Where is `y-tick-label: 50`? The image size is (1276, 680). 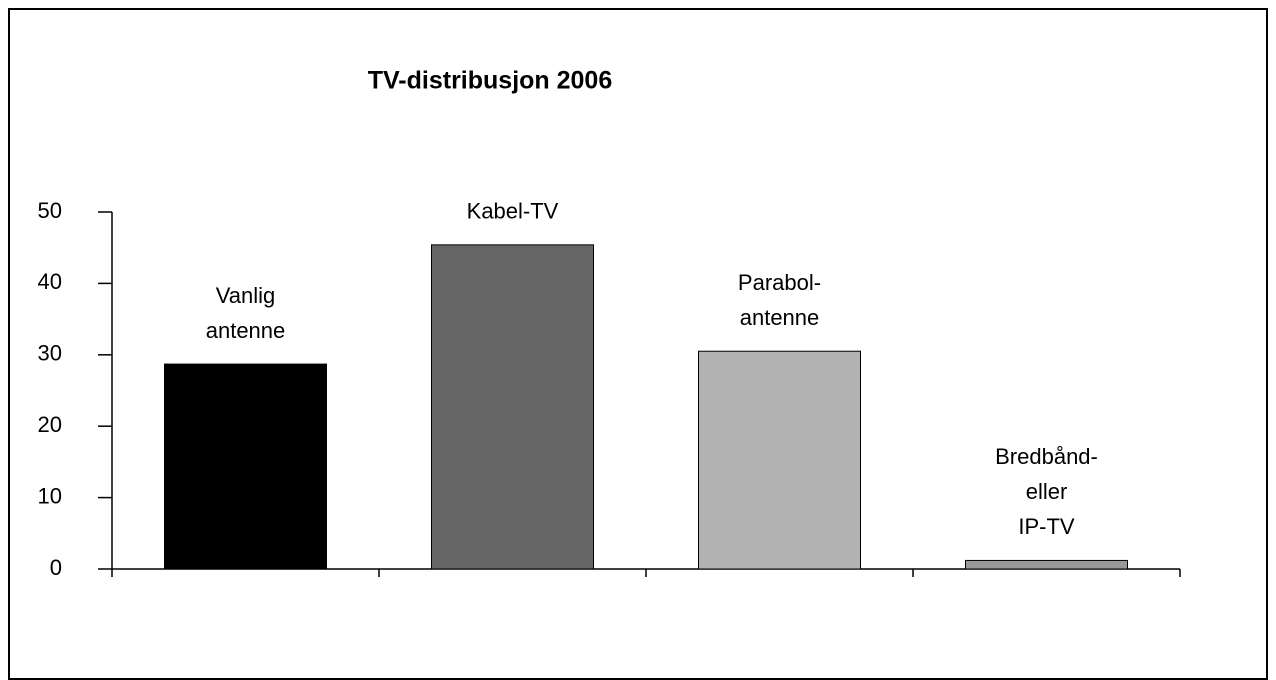 y-tick-label: 50 is located at coordinates (50, 210).